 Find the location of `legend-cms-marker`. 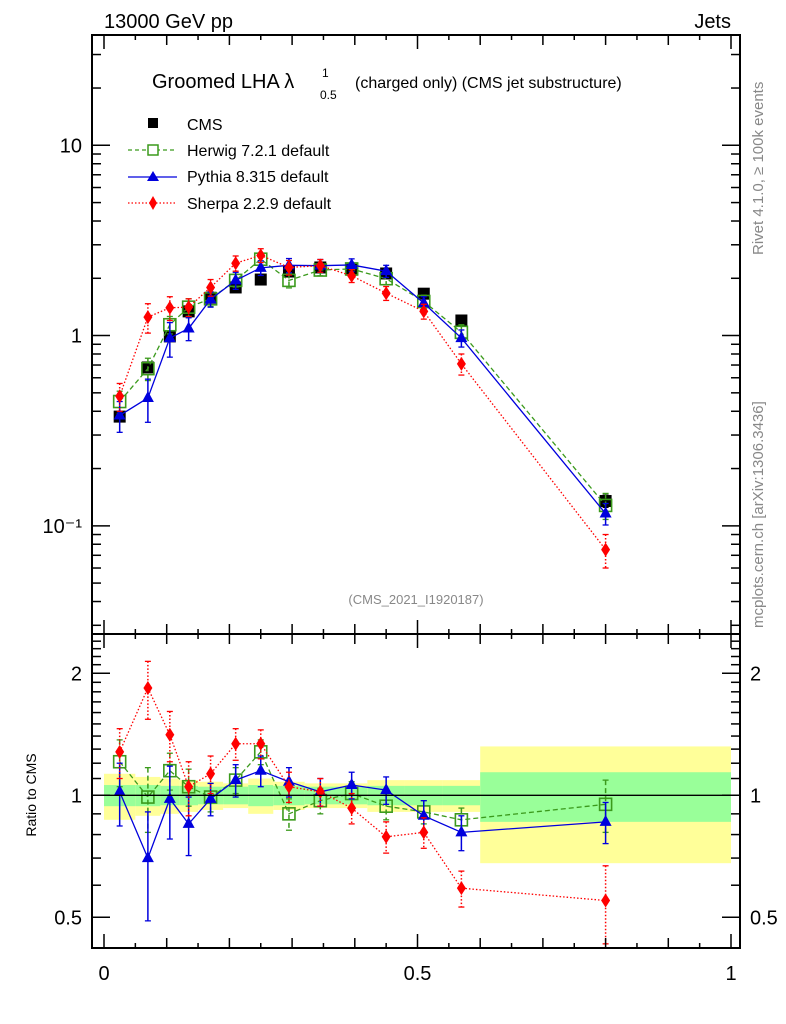

legend-cms-marker is located at coordinates (153, 123).